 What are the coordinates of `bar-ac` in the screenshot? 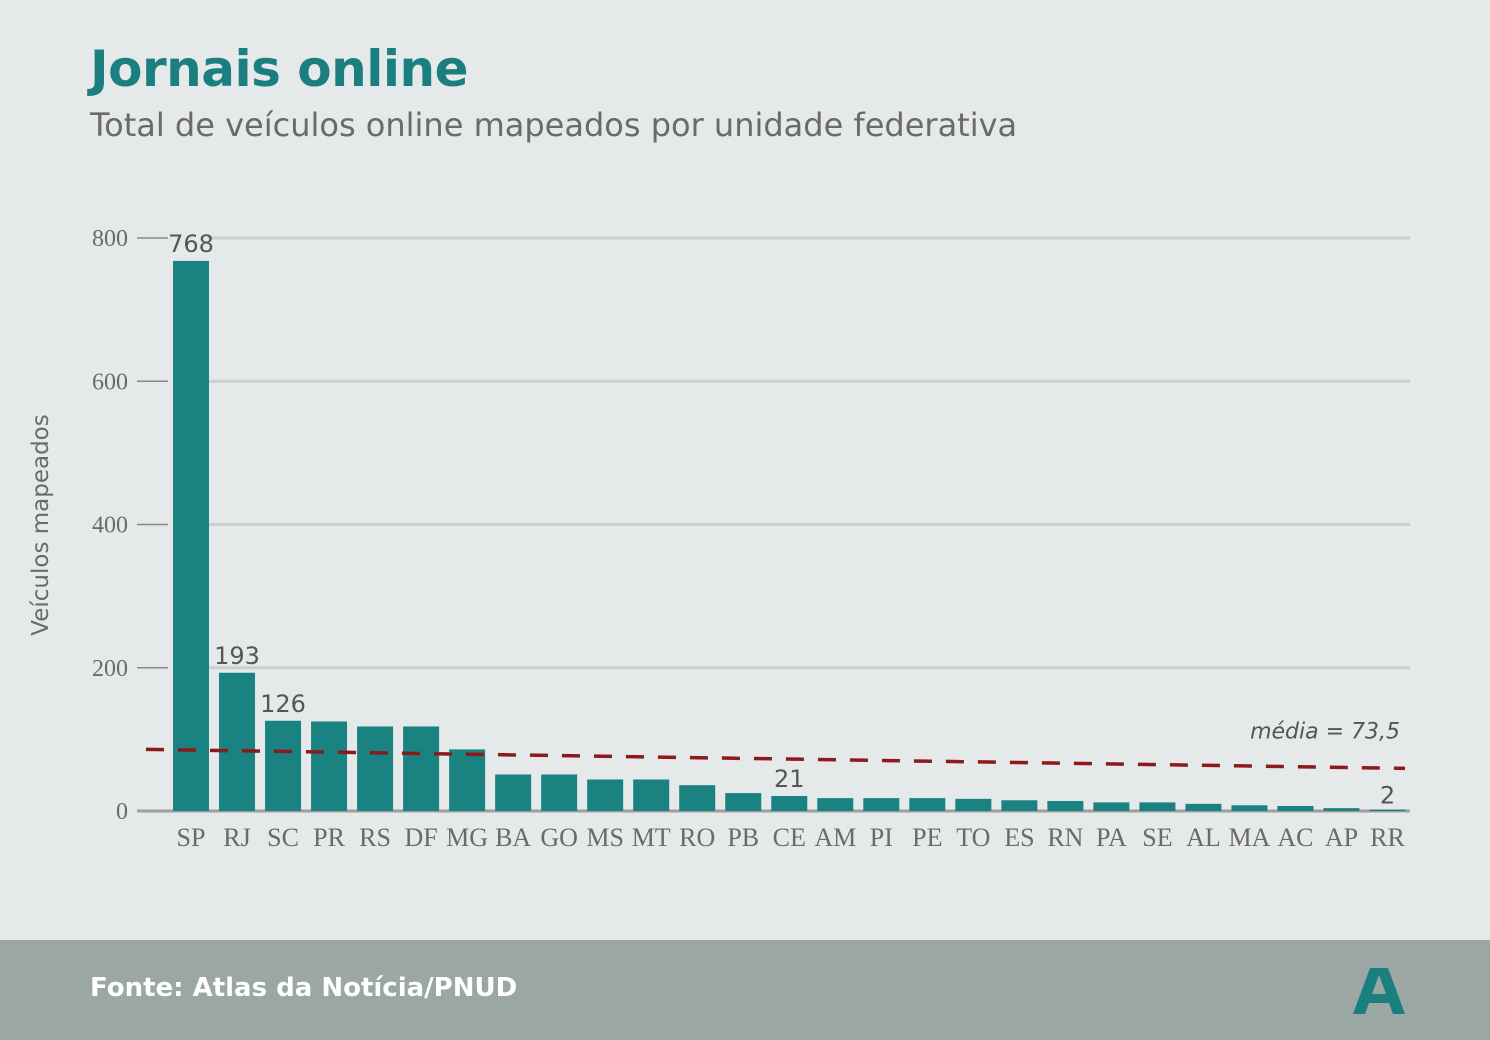 It's located at (1295, 808).